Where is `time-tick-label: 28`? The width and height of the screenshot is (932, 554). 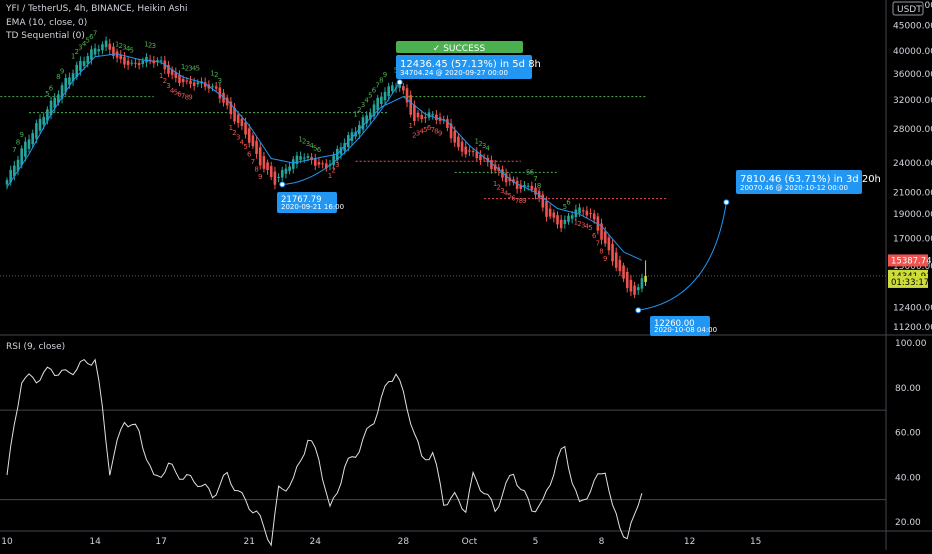
time-tick-label: 28 is located at coordinates (404, 542).